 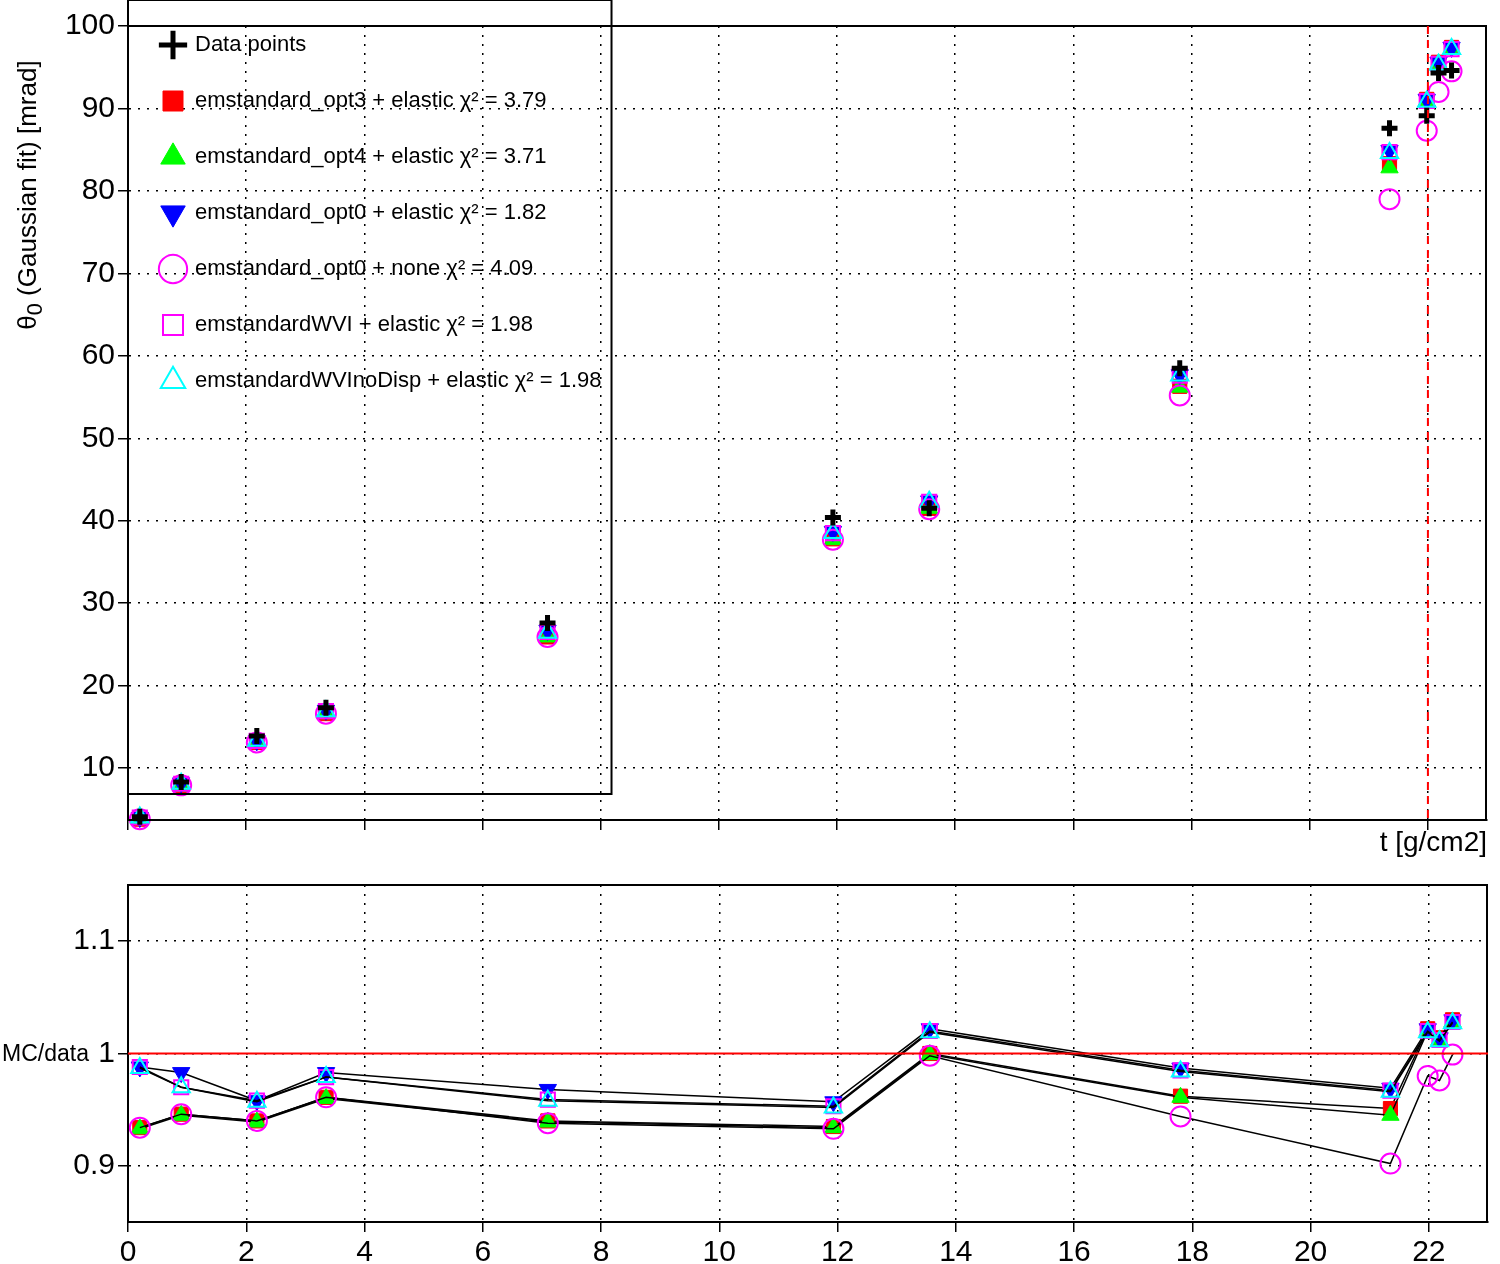 What do you see at coordinates (1074, 1249) in the screenshot?
I see `x-tick-label: 16` at bounding box center [1074, 1249].